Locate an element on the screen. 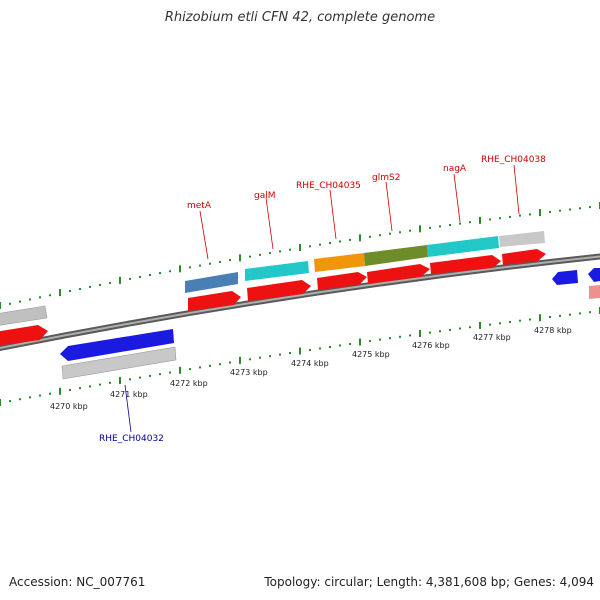 Image resolution: width=600 pixels, height=600 pixels. map-title: Rhizobium etli CFN 42, complete genome is located at coordinates (300, 17).